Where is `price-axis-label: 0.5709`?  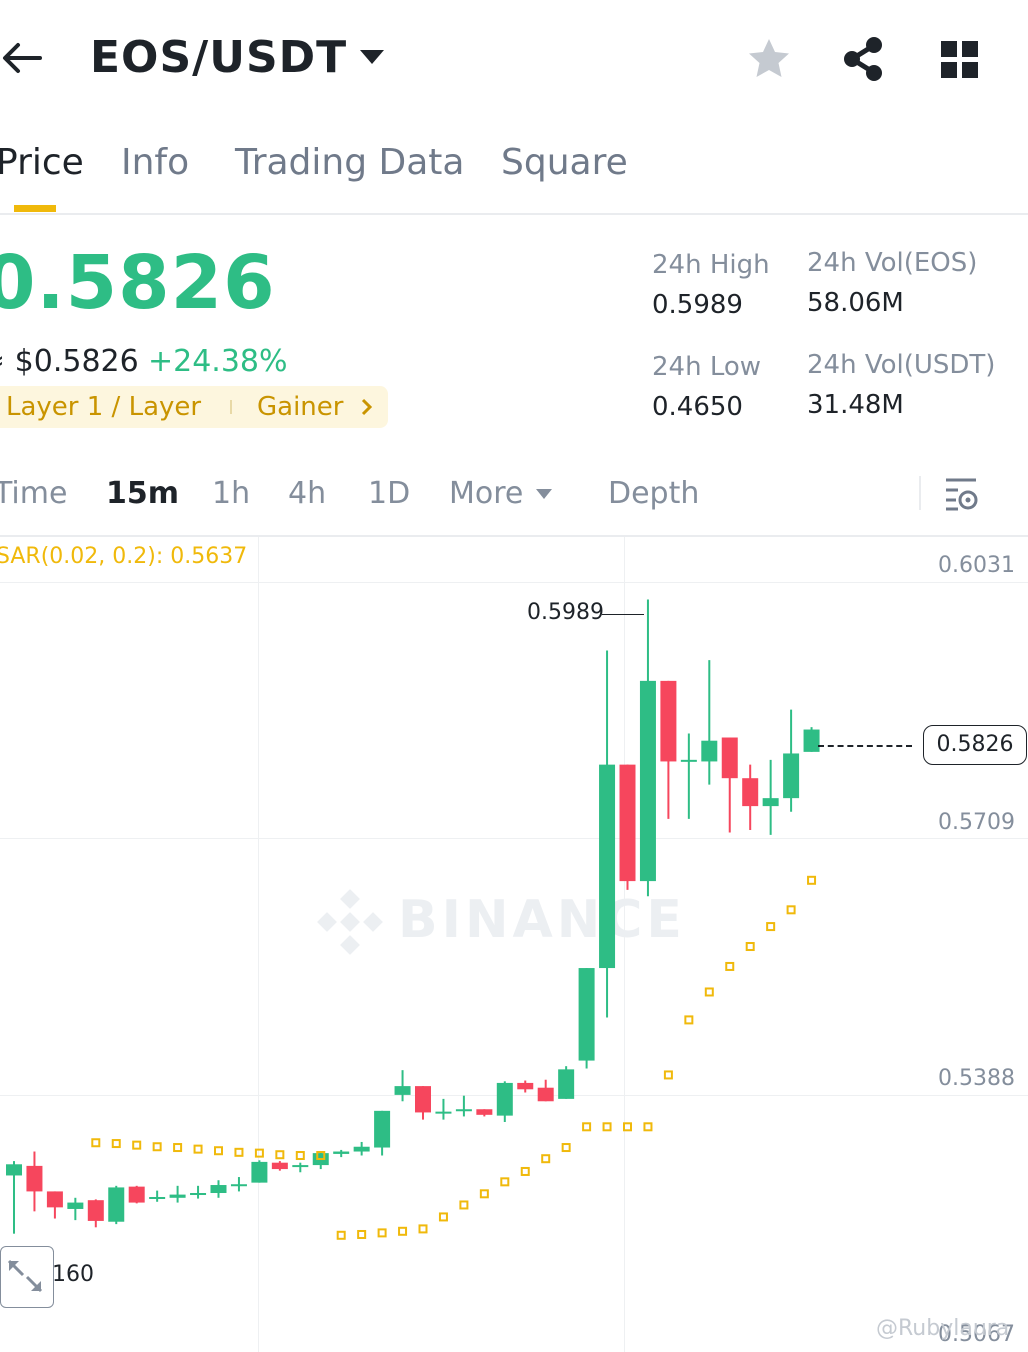 price-axis-label: 0.5709 is located at coordinates (976, 822).